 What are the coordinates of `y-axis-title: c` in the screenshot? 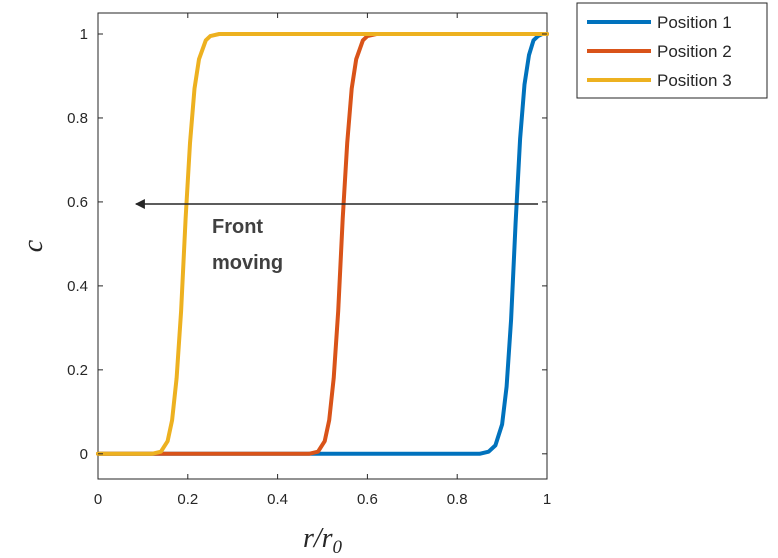 It's located at (33, 245).